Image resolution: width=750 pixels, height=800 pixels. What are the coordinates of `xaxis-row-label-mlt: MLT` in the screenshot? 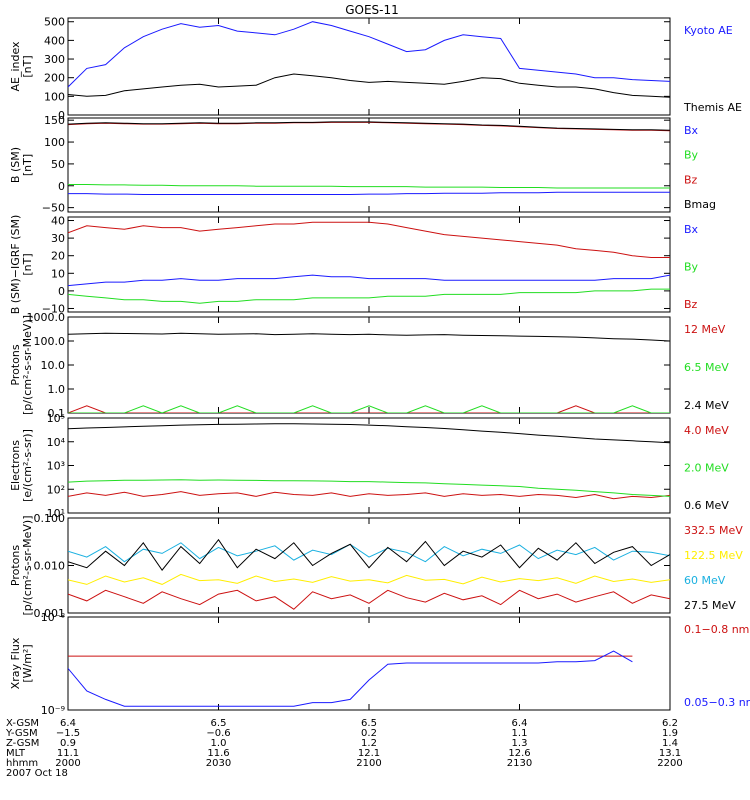 It's located at (16, 753).